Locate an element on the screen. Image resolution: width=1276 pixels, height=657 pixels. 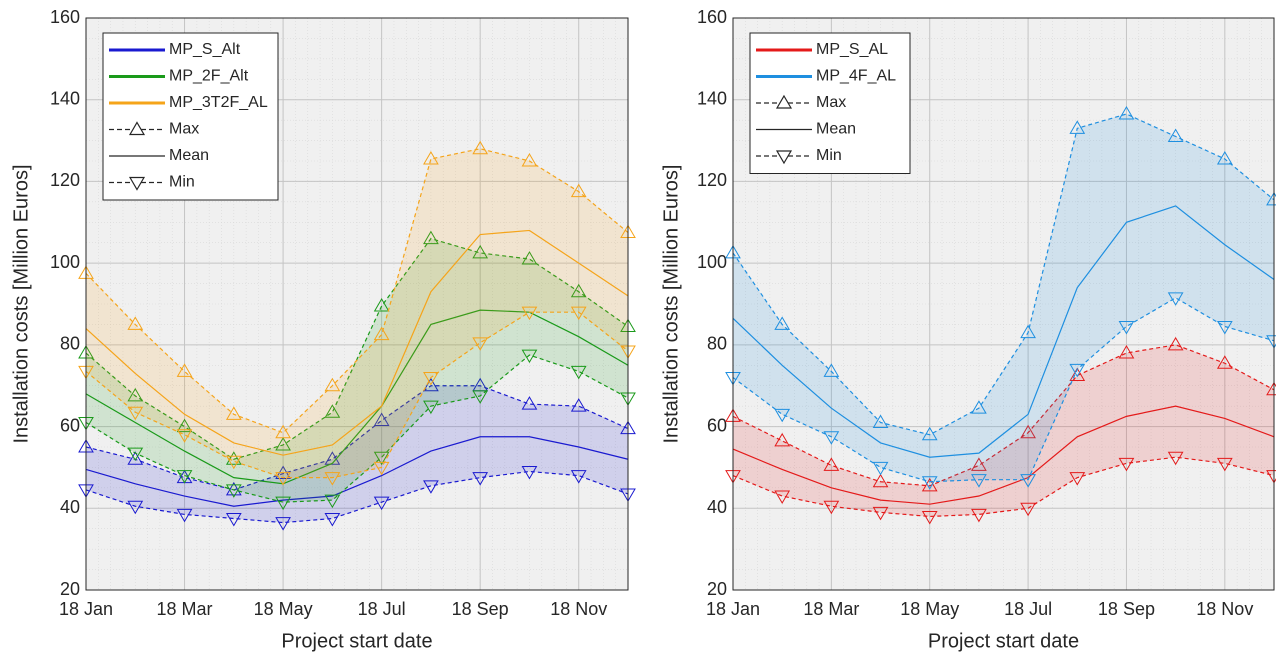
y-tick-label: 60 is located at coordinates (70, 425).